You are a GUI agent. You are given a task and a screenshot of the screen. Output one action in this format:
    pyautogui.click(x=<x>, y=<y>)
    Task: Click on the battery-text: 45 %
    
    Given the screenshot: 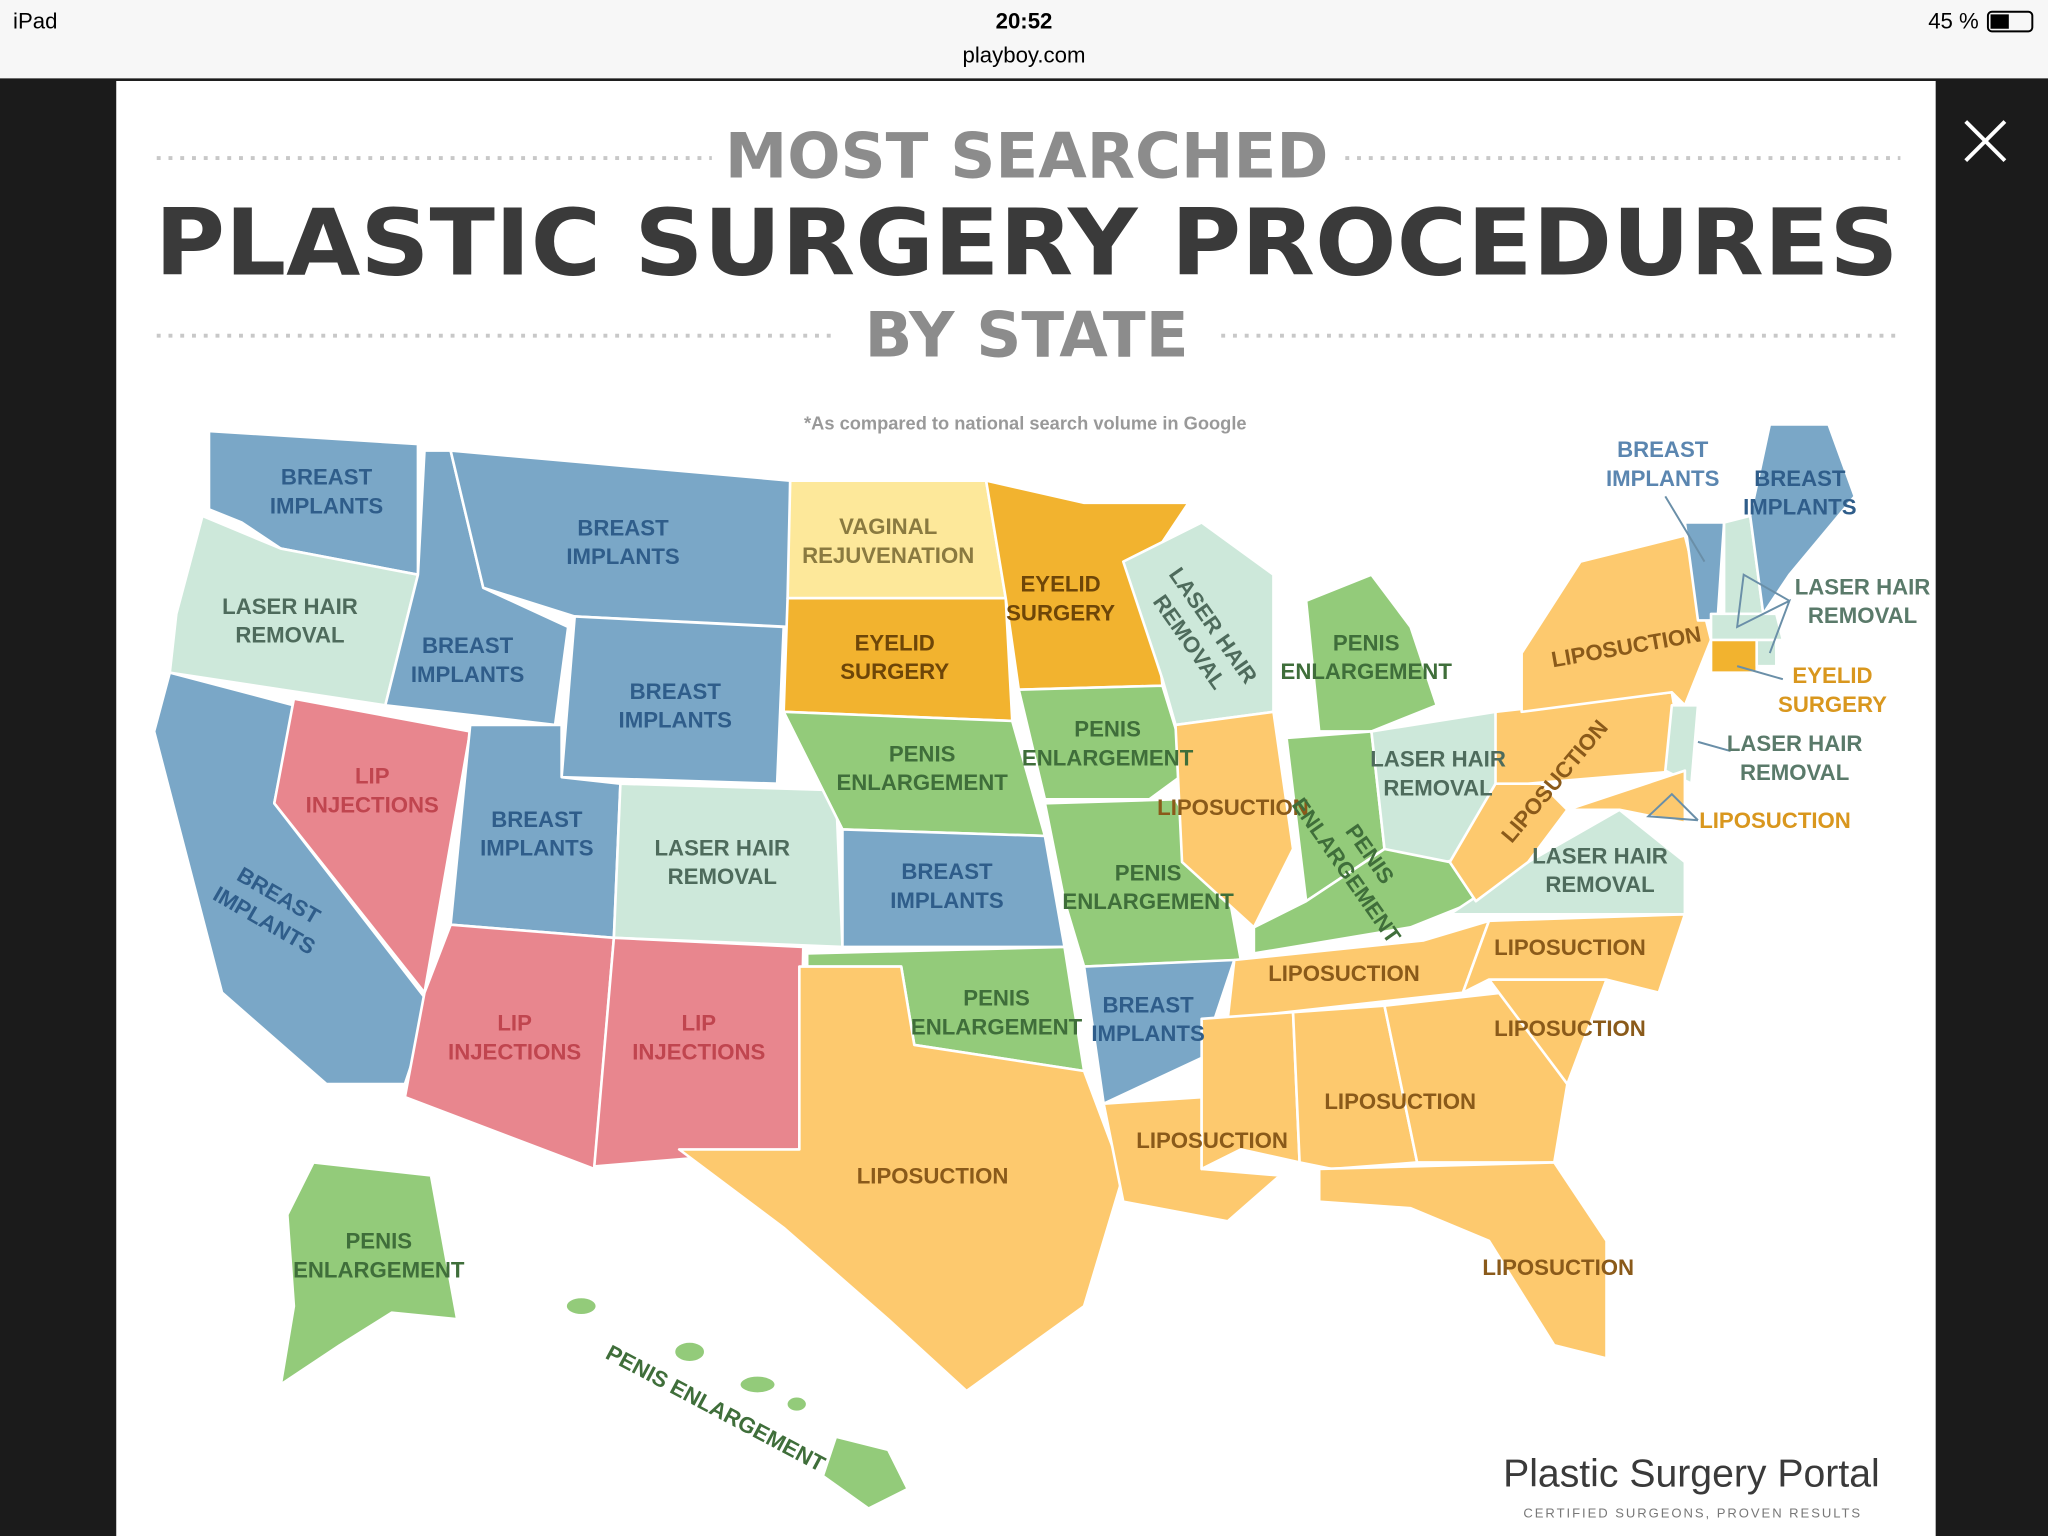 What is the action you would take?
    pyautogui.click(x=1953, y=21)
    